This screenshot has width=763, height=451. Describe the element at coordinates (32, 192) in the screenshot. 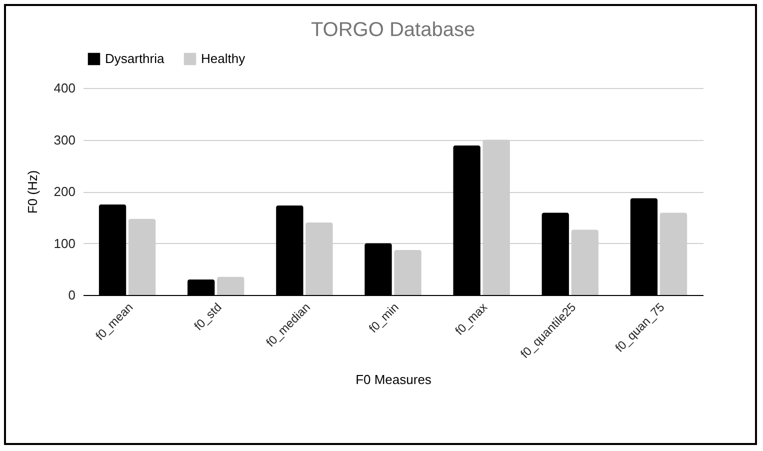

I see `y-axis-title: F0 (Hz)` at that location.